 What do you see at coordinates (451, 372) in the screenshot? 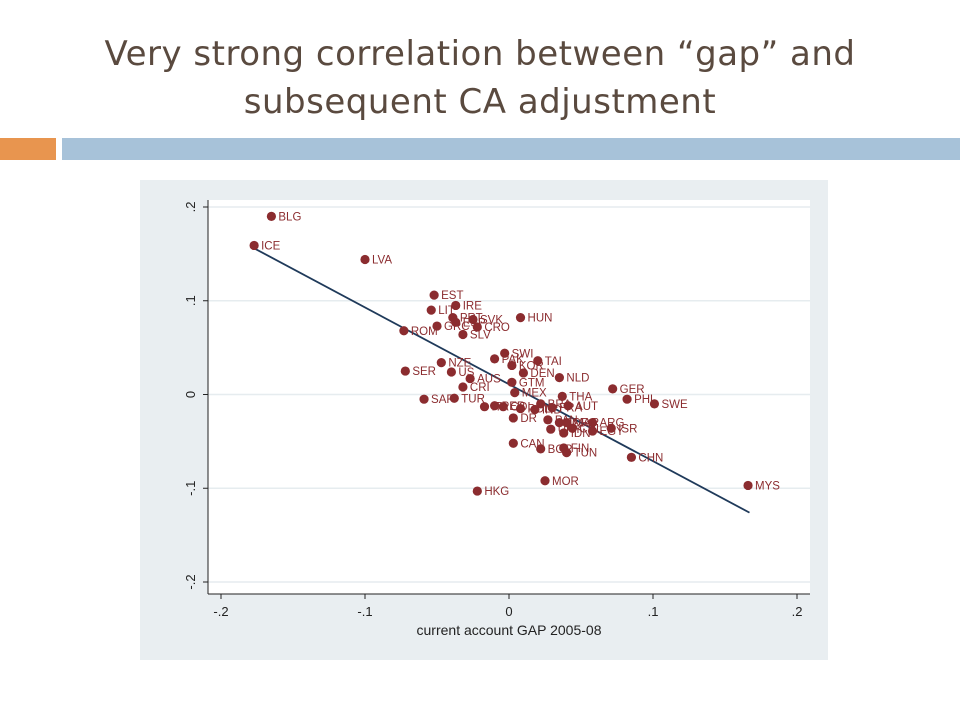
I see `point-us` at bounding box center [451, 372].